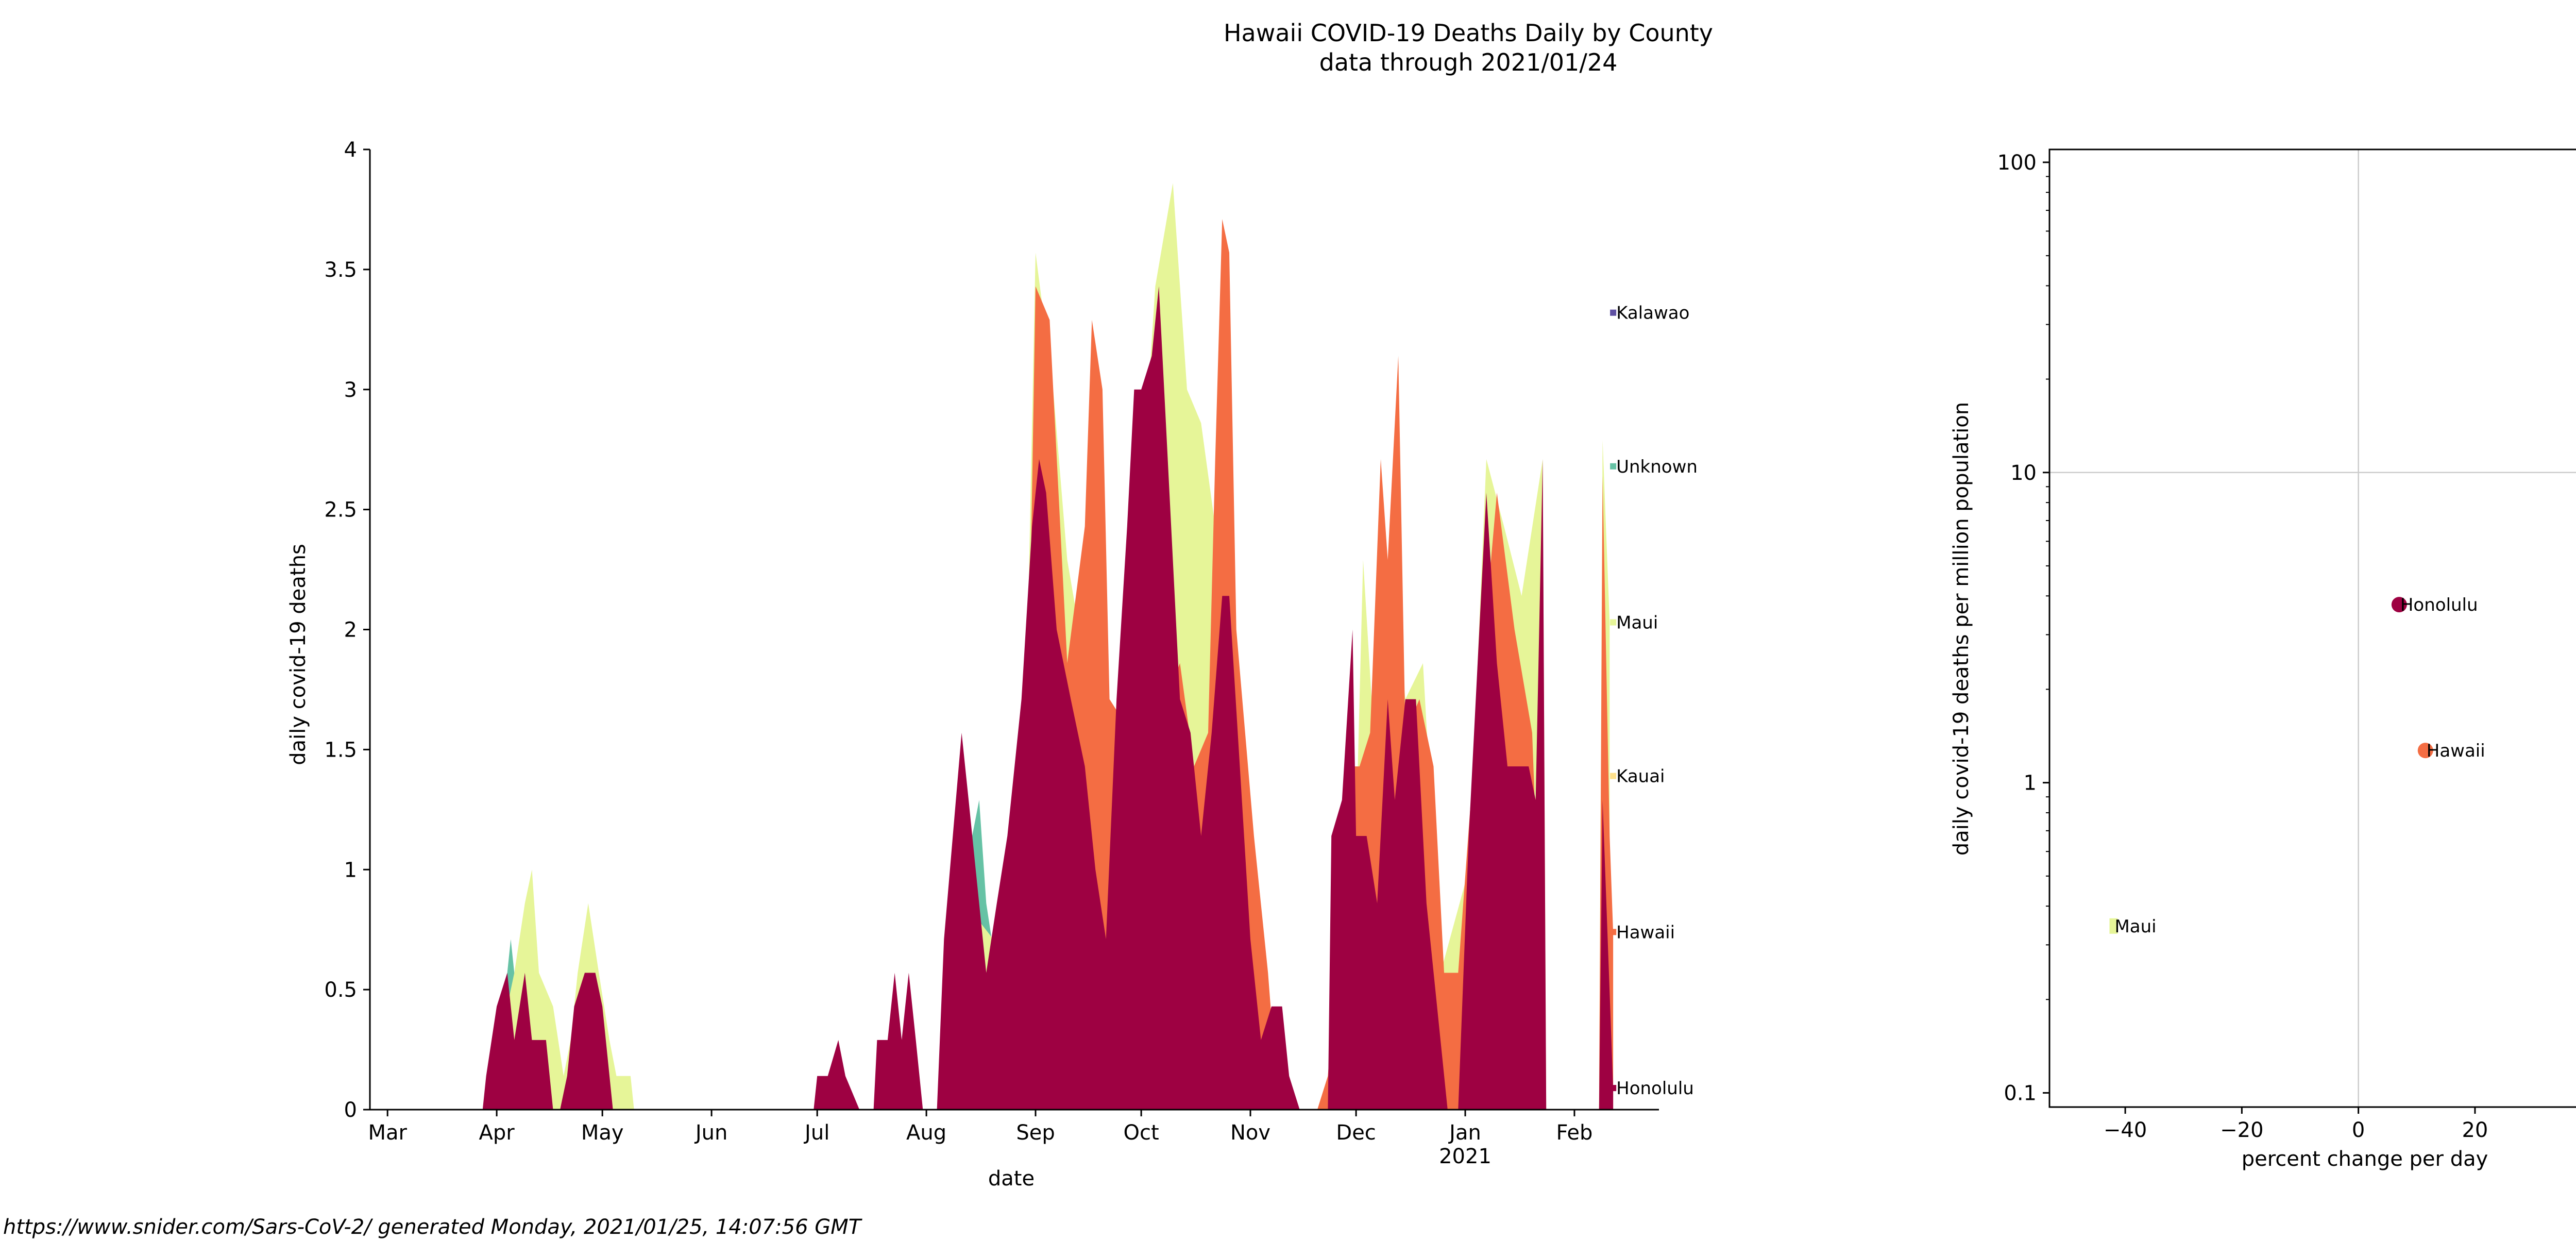  What do you see at coordinates (2425, 751) in the screenshot?
I see `scatter-point-hawaii` at bounding box center [2425, 751].